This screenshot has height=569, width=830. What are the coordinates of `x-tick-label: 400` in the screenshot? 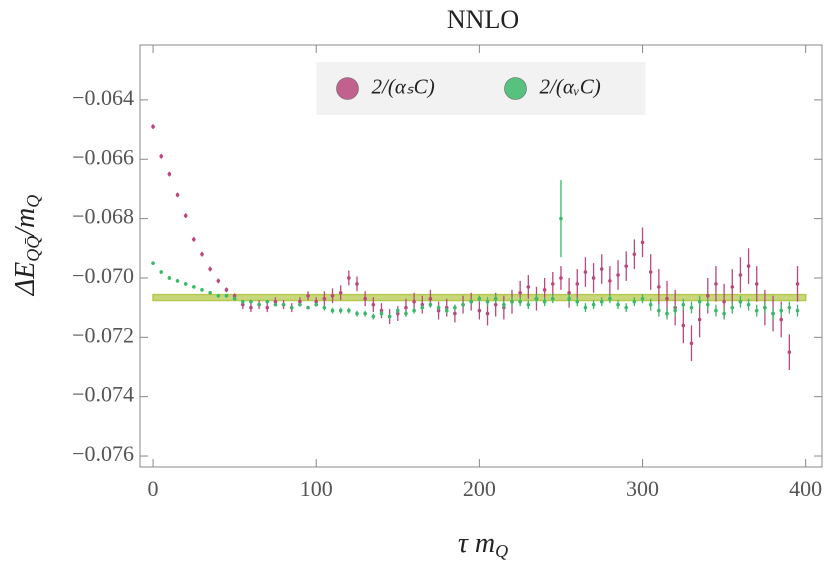 It's located at (805, 488).